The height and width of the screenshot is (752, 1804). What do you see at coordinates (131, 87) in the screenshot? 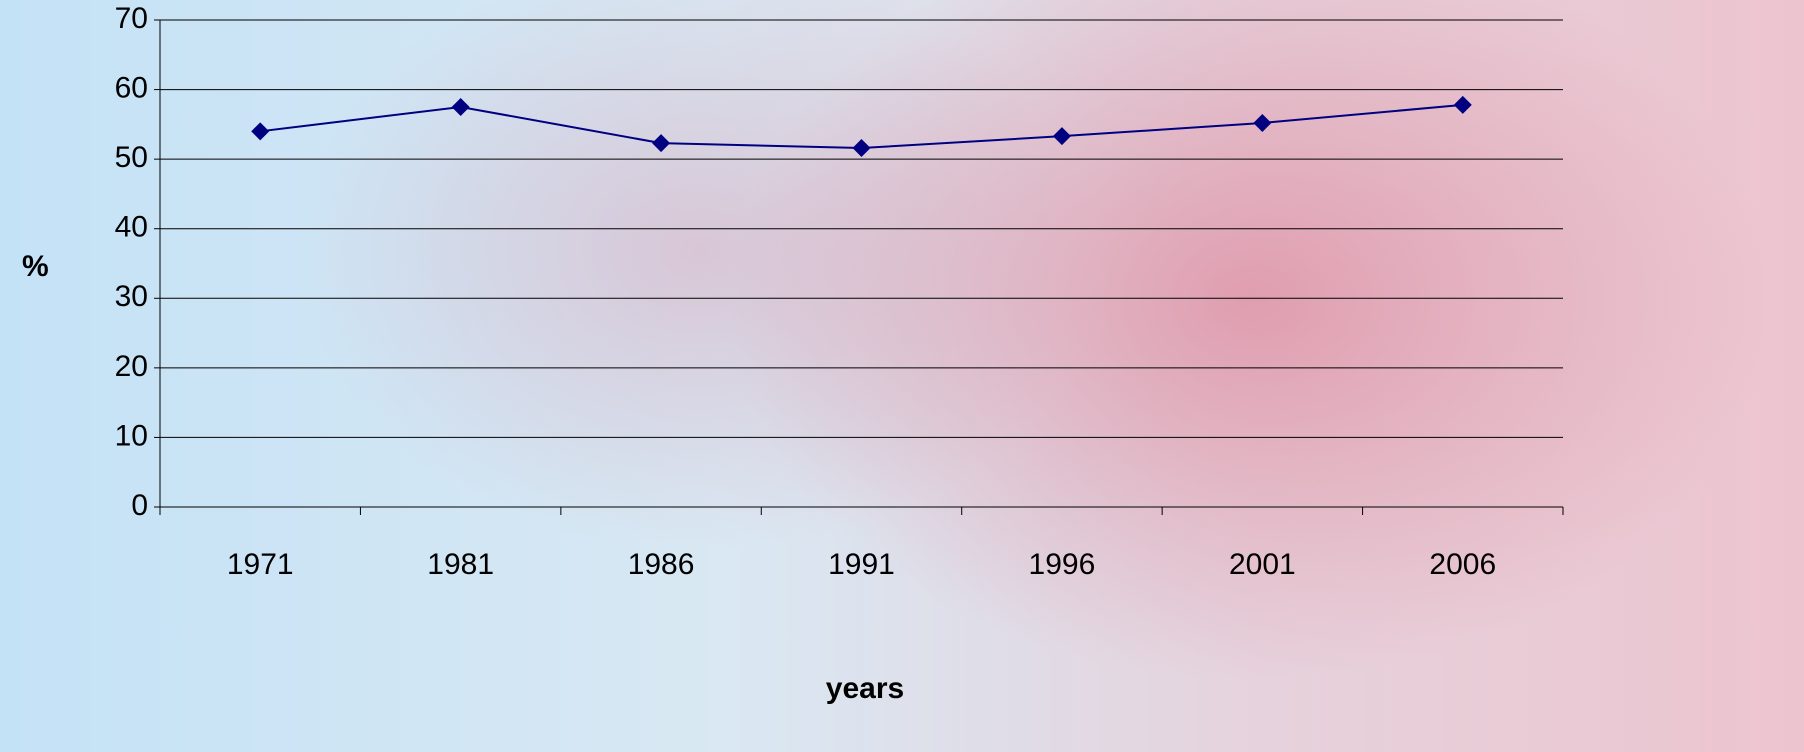
I see `y-tick-label: 60` at bounding box center [131, 87].